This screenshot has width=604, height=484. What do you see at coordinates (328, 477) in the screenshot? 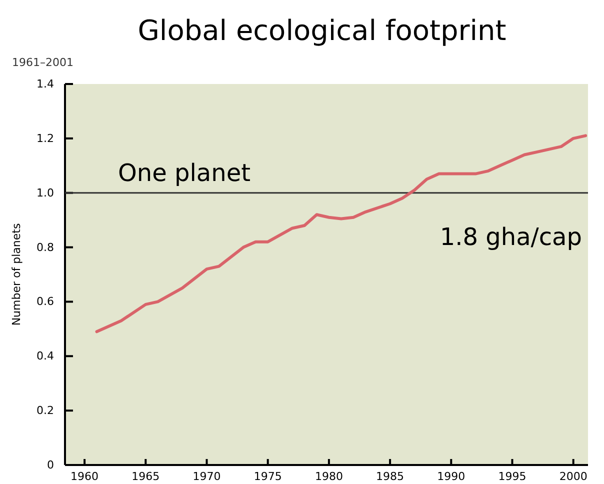
I see `x-tick-label: 1980` at bounding box center [328, 477].